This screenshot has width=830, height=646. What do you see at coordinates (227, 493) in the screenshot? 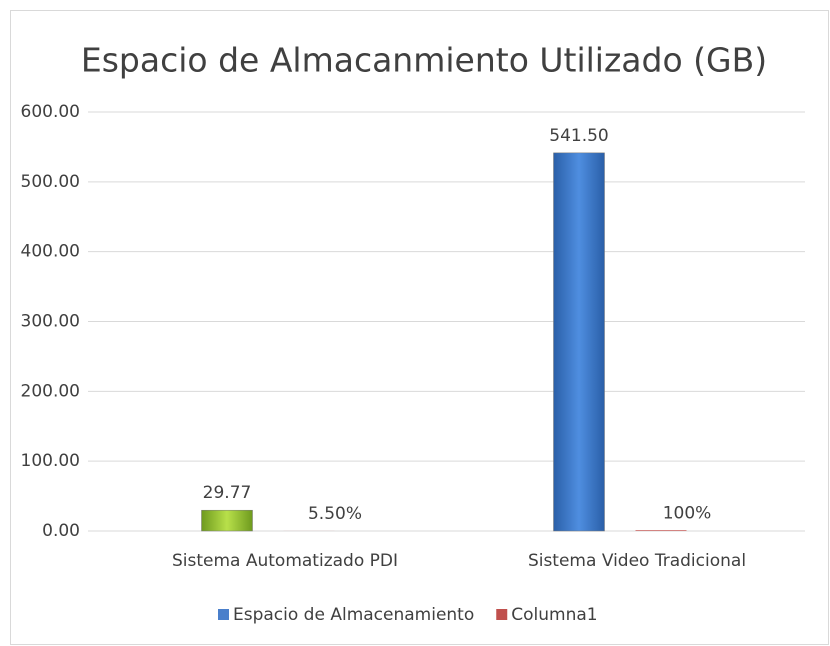
I see `data-label: 29.77` at bounding box center [227, 493].